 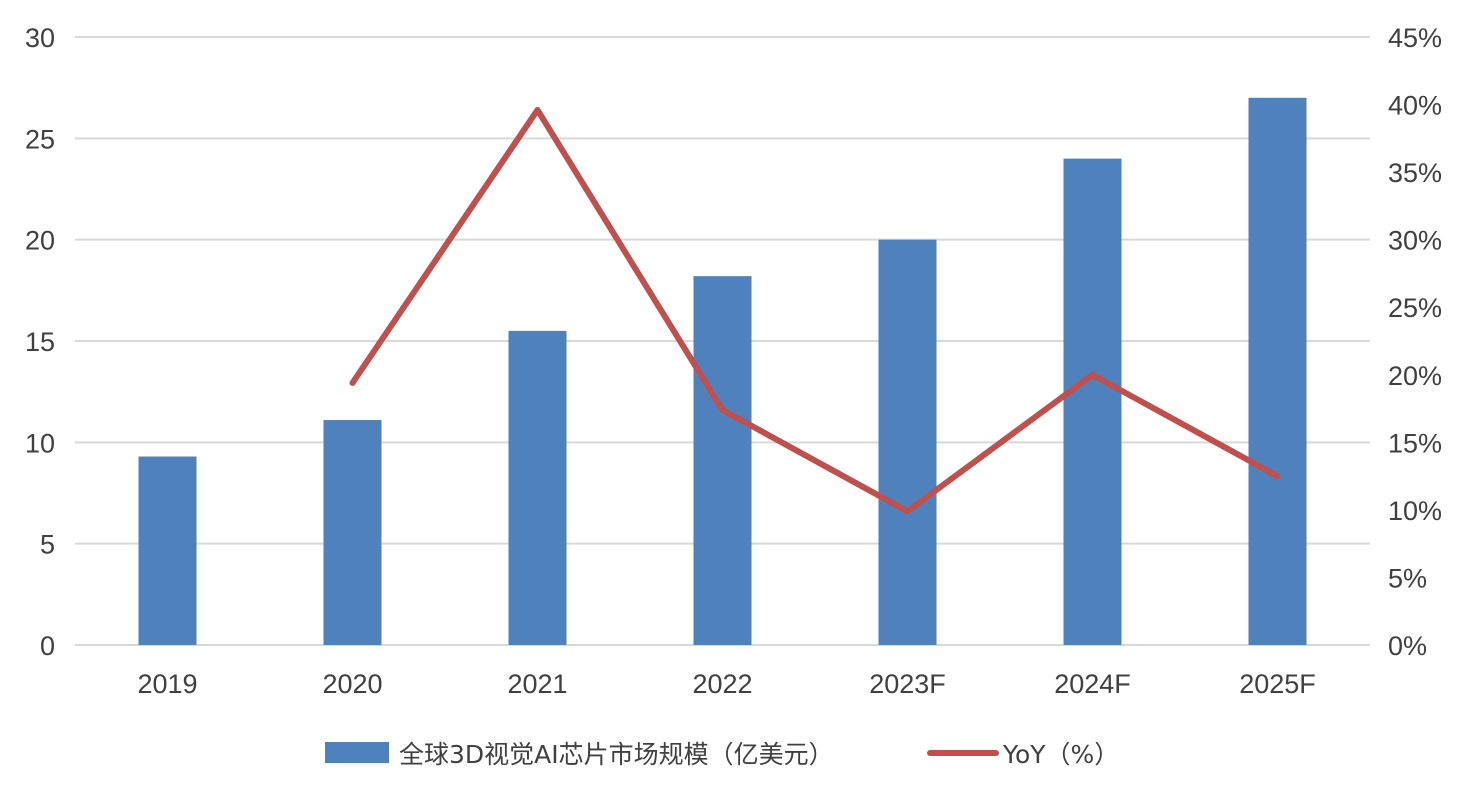 I want to click on right-axis-tick-label: 35%, so click(x=1415, y=173).